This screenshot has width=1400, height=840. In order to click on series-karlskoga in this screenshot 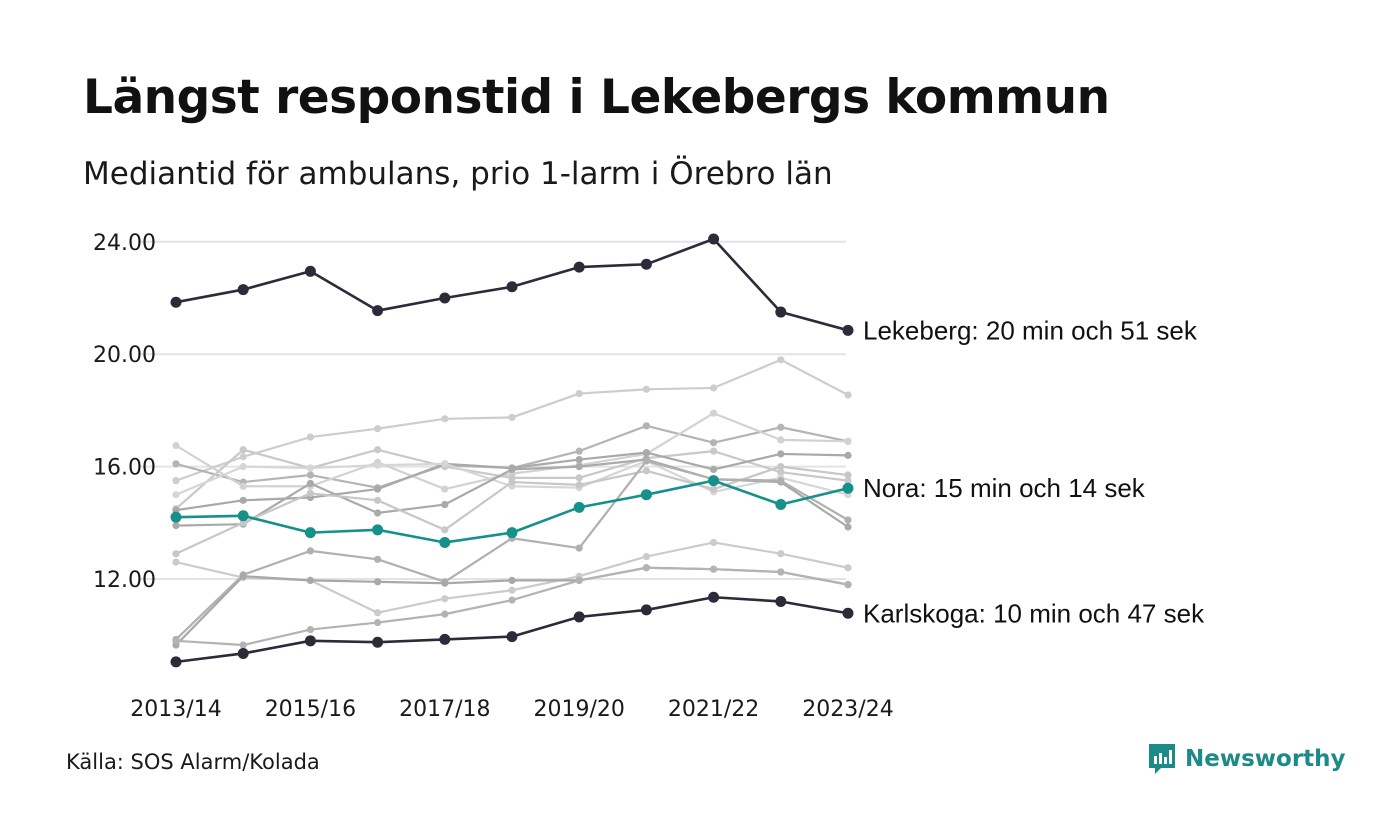, I will do `click(512, 629)`.